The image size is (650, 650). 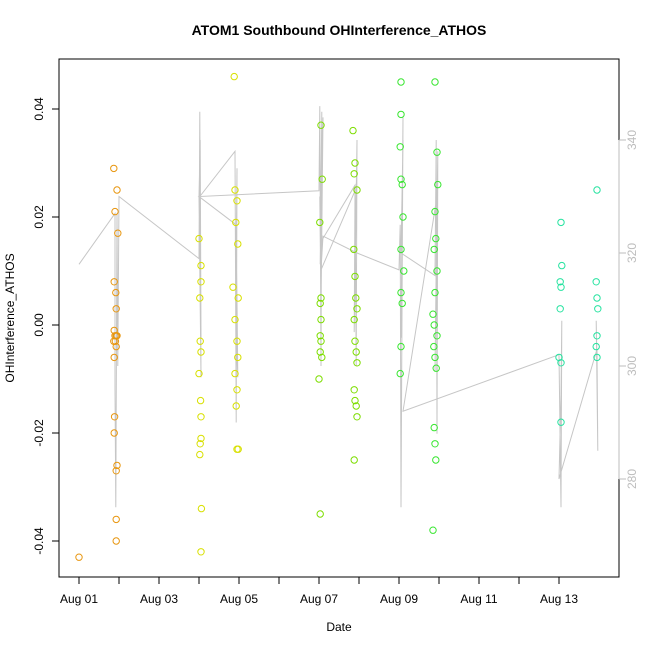 What do you see at coordinates (39, 325) in the screenshot?
I see `y-tick-label: 0.00` at bounding box center [39, 325].